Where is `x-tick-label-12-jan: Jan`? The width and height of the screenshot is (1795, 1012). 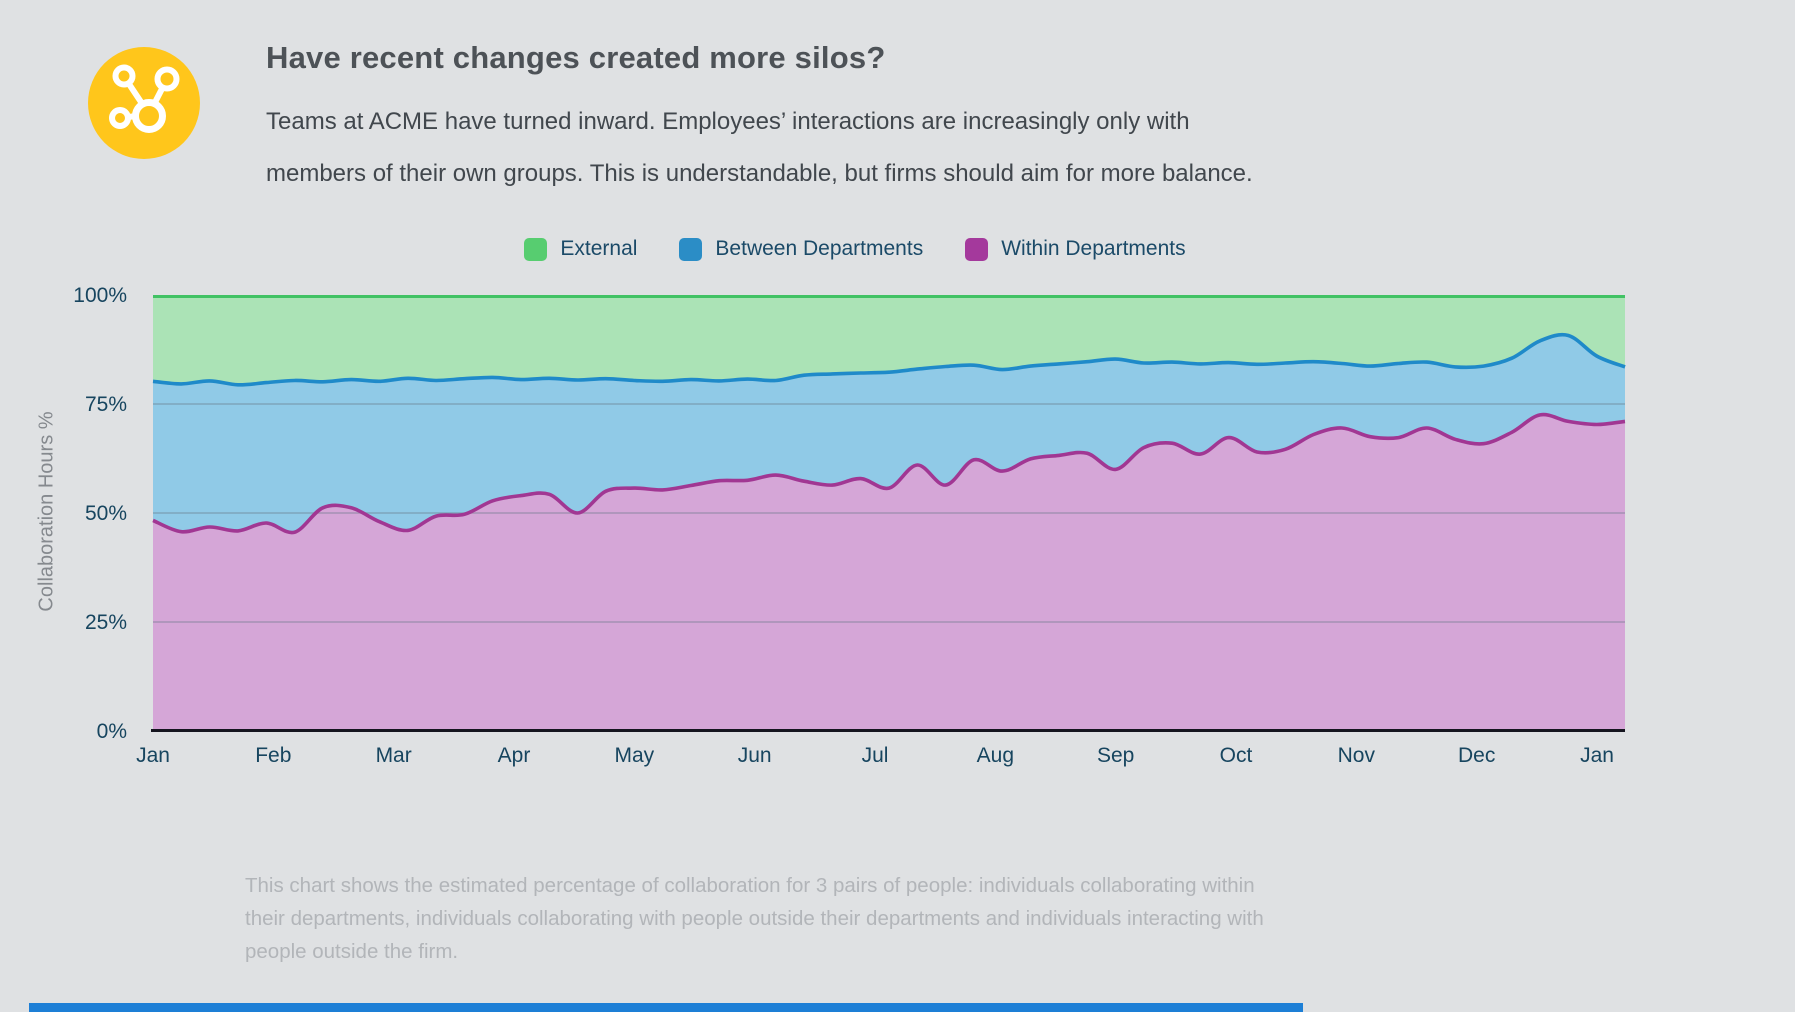 x-tick-label-12-jan: Jan is located at coordinates (1597, 755).